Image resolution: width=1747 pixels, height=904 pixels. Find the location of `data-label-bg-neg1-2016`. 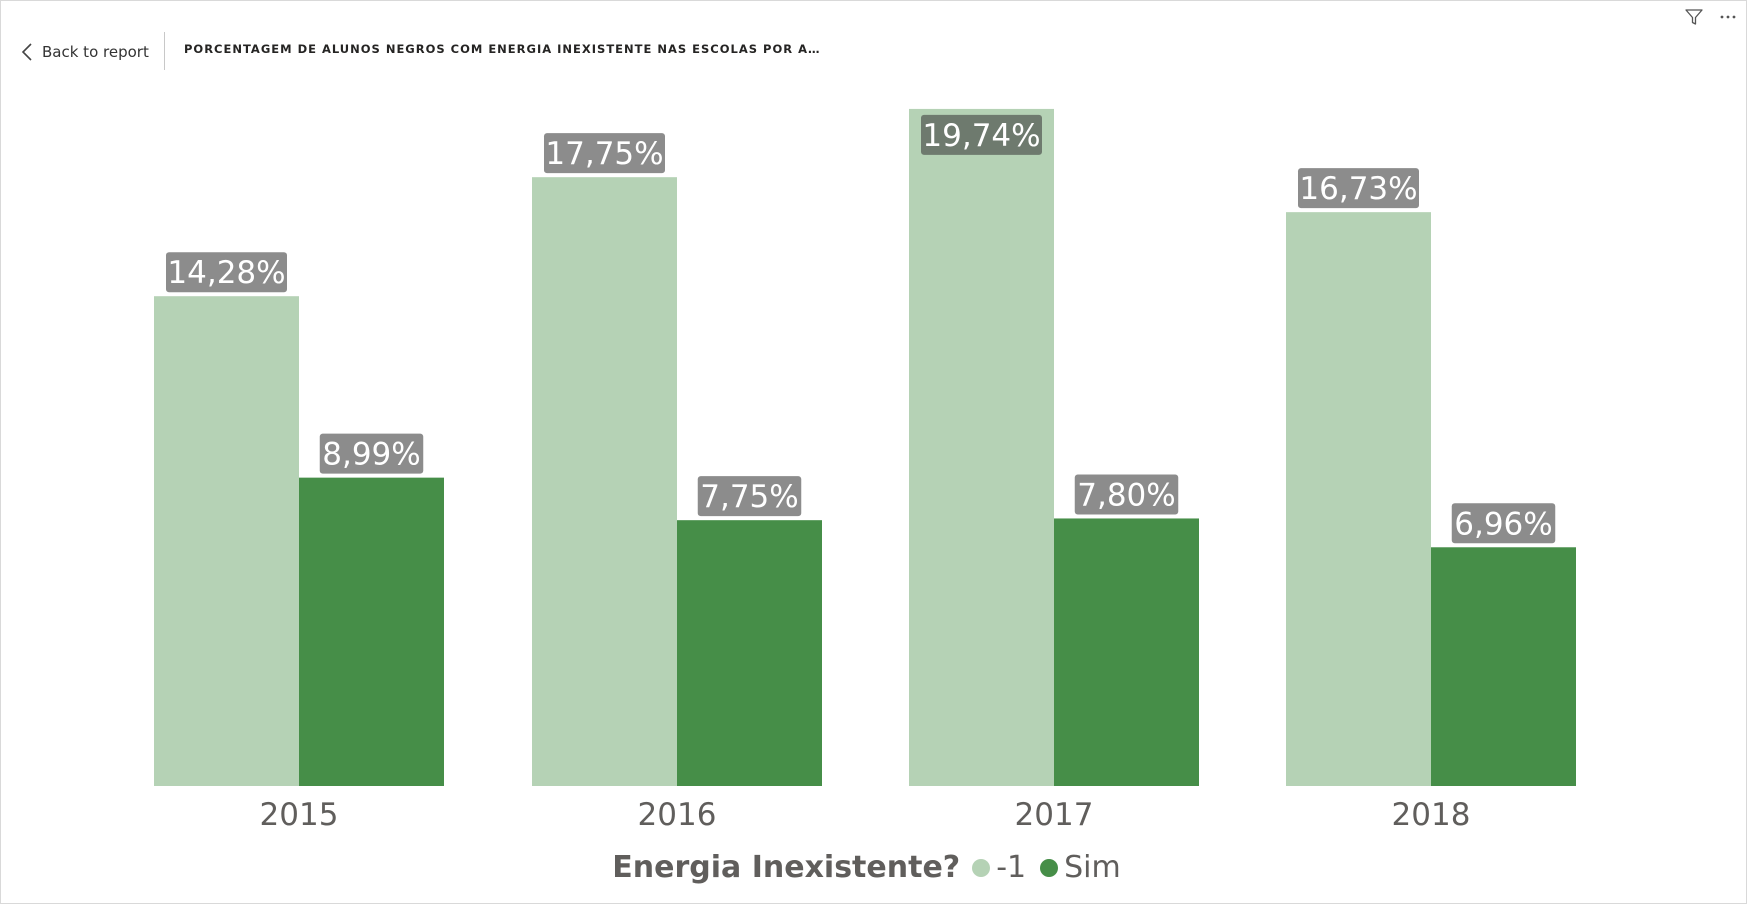

data-label-bg-neg1-2016 is located at coordinates (604, 153).